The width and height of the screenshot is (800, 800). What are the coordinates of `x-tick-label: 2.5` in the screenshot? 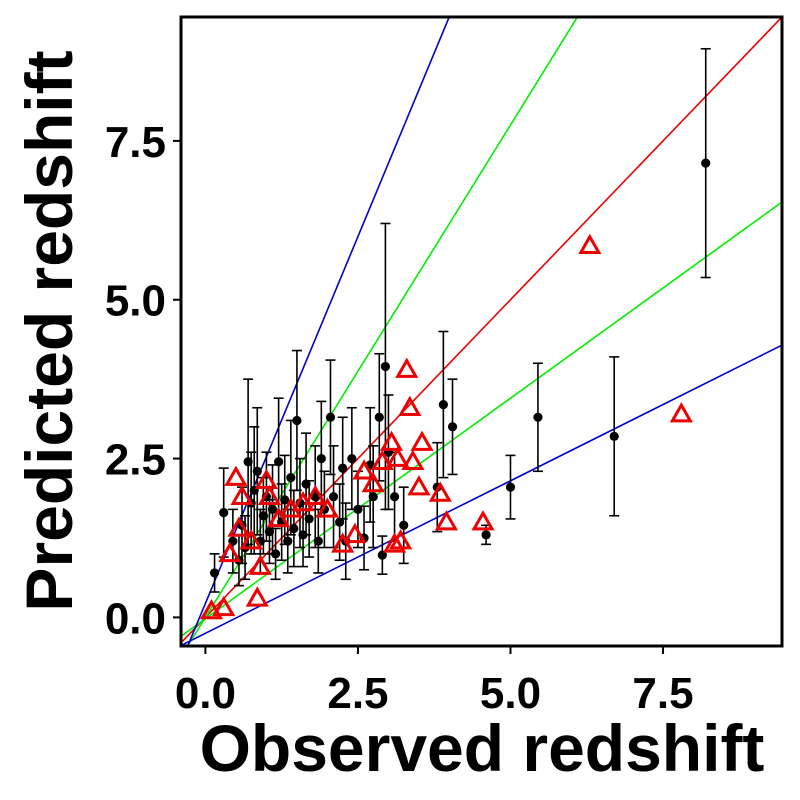 It's located at (357, 693).